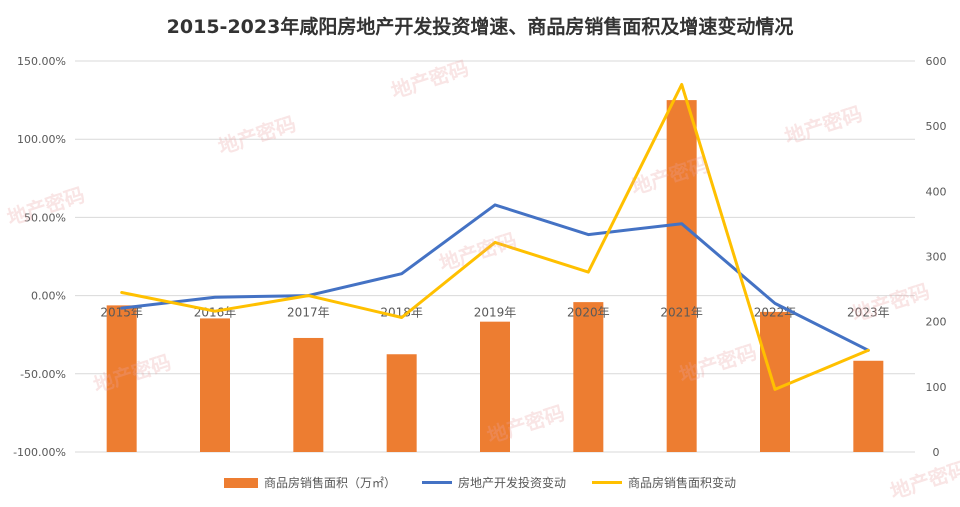 This screenshot has width=960, height=507. What do you see at coordinates (936, 191) in the screenshot?
I see `right-axis-tick-label: 400` at bounding box center [936, 191].